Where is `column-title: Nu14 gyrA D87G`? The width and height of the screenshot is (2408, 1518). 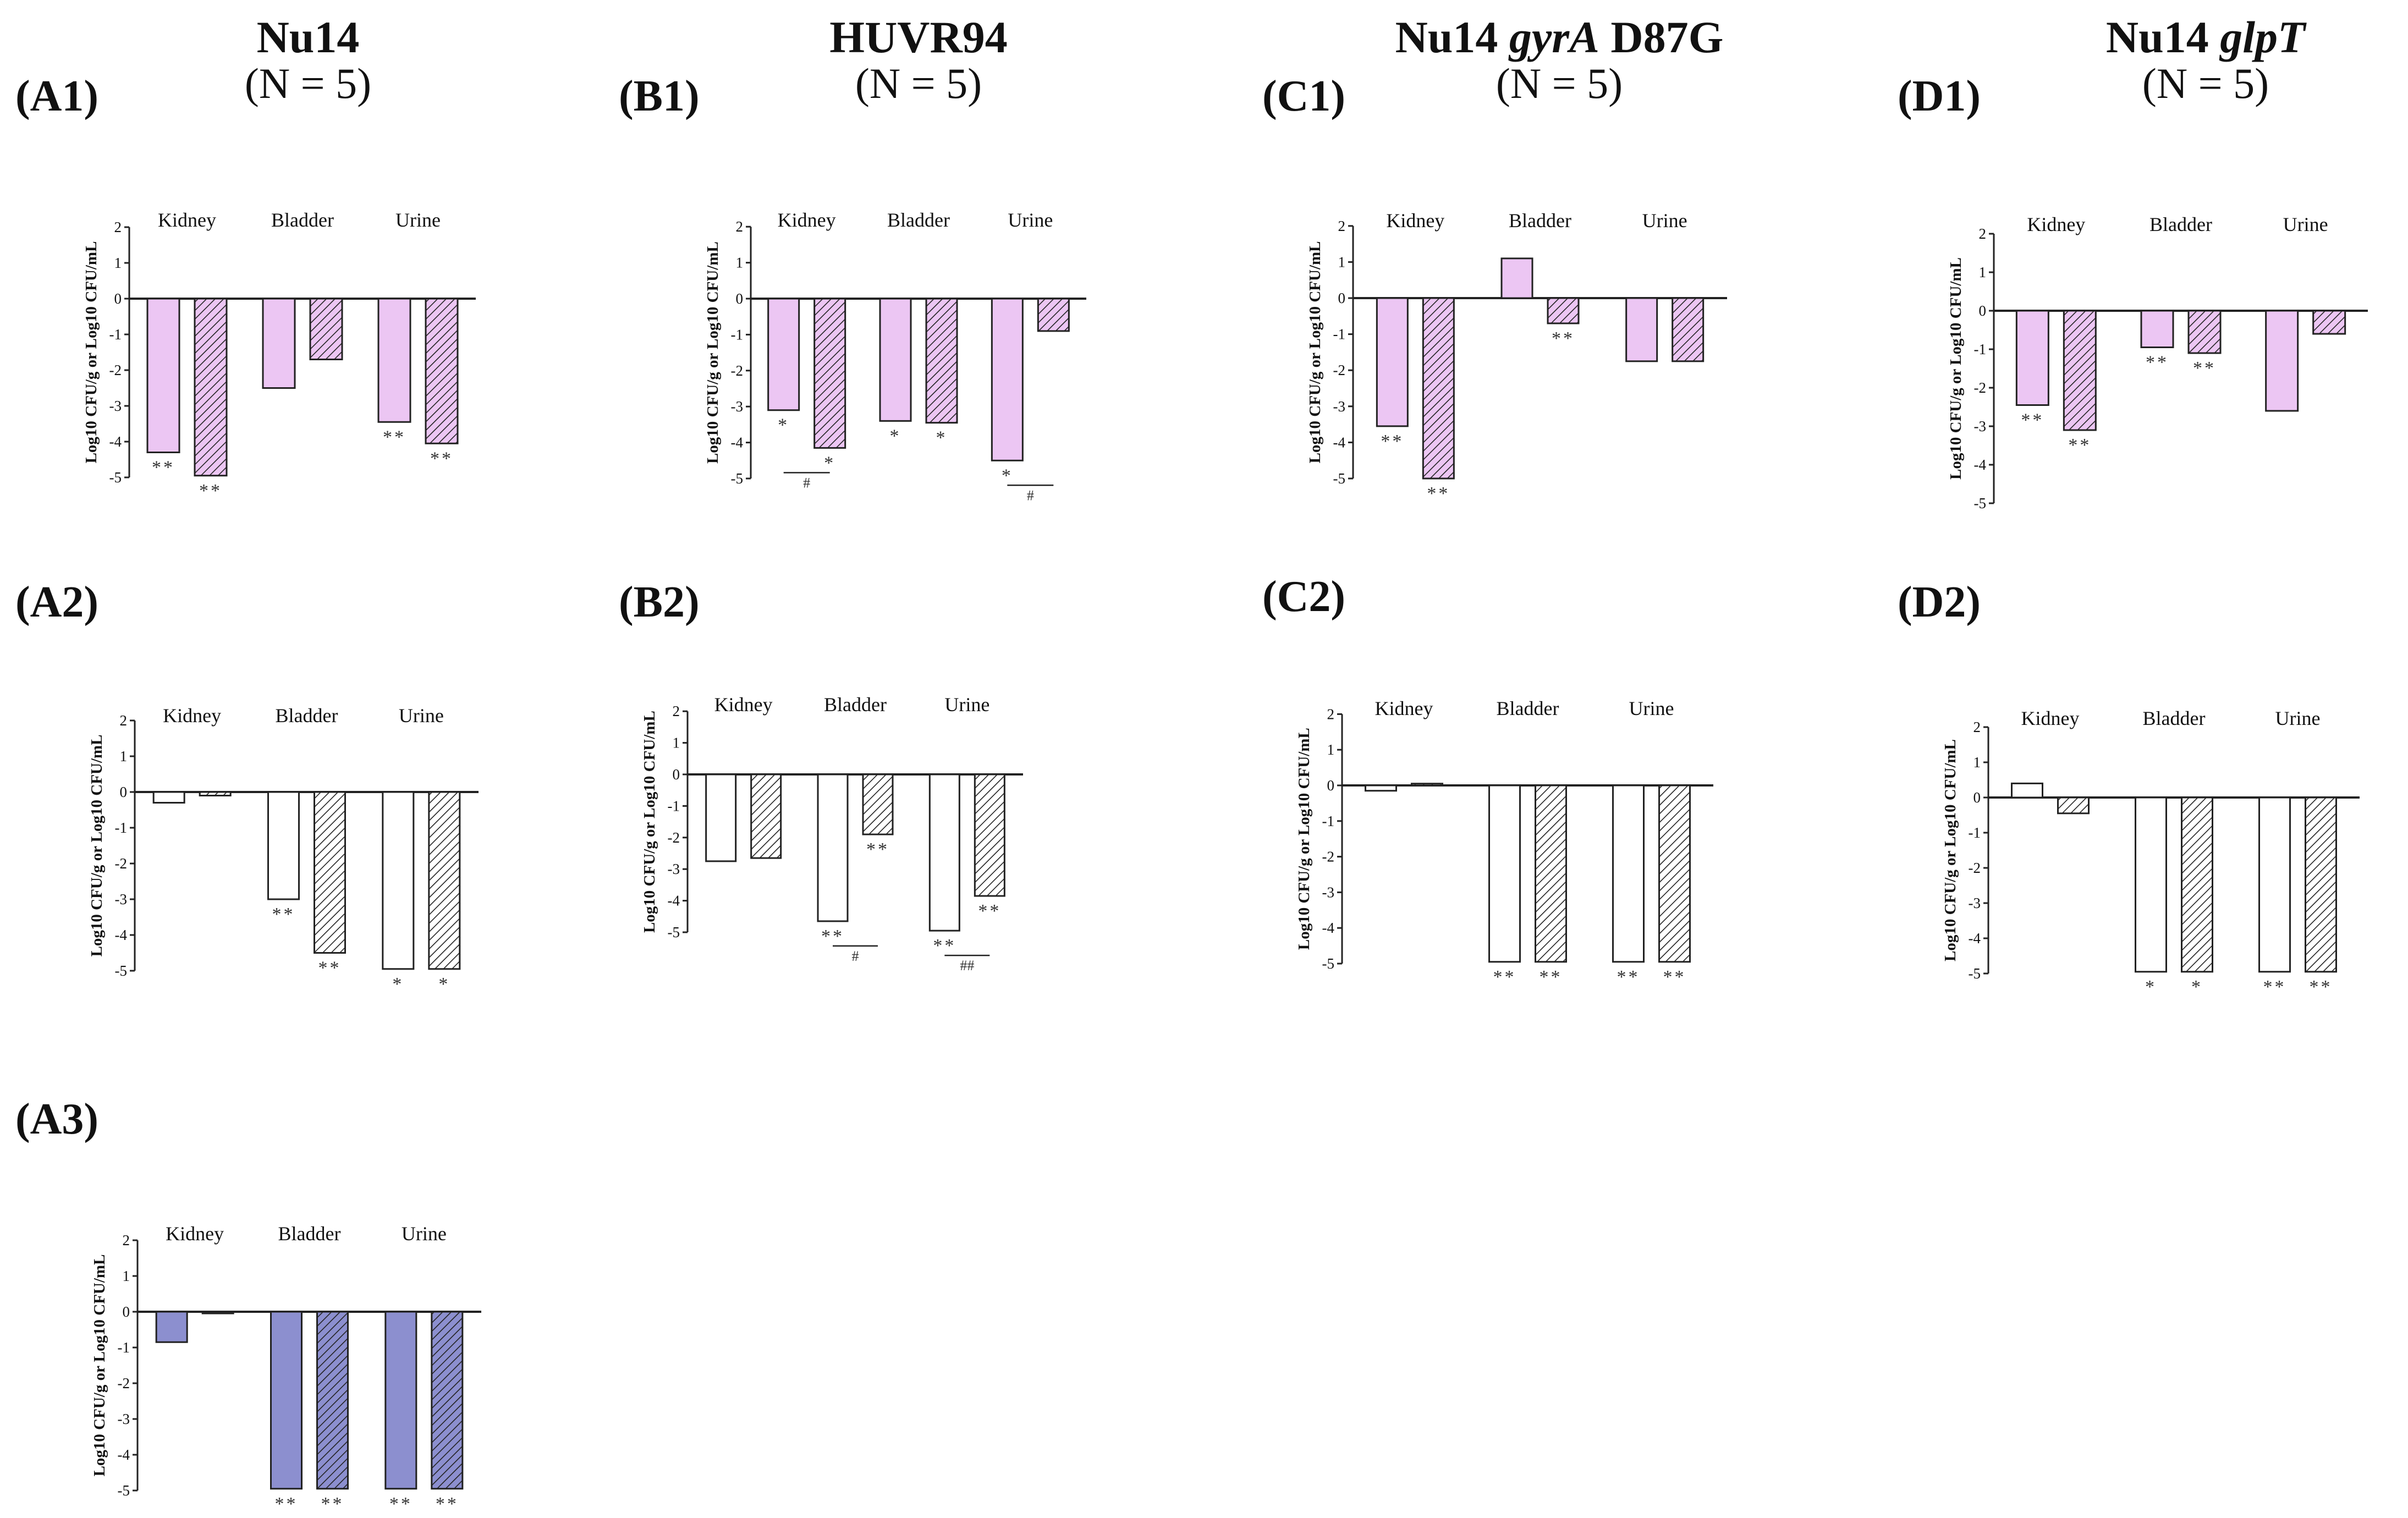
column-title: Nu14 gyrA D87G is located at coordinates (1559, 37).